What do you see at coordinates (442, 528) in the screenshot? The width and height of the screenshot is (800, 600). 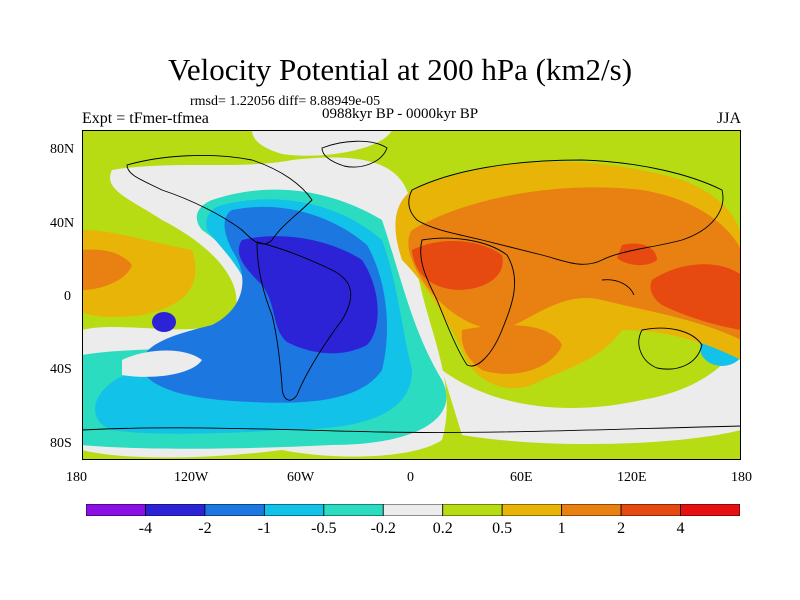 I see `colorbar-label: 0.2` at bounding box center [442, 528].